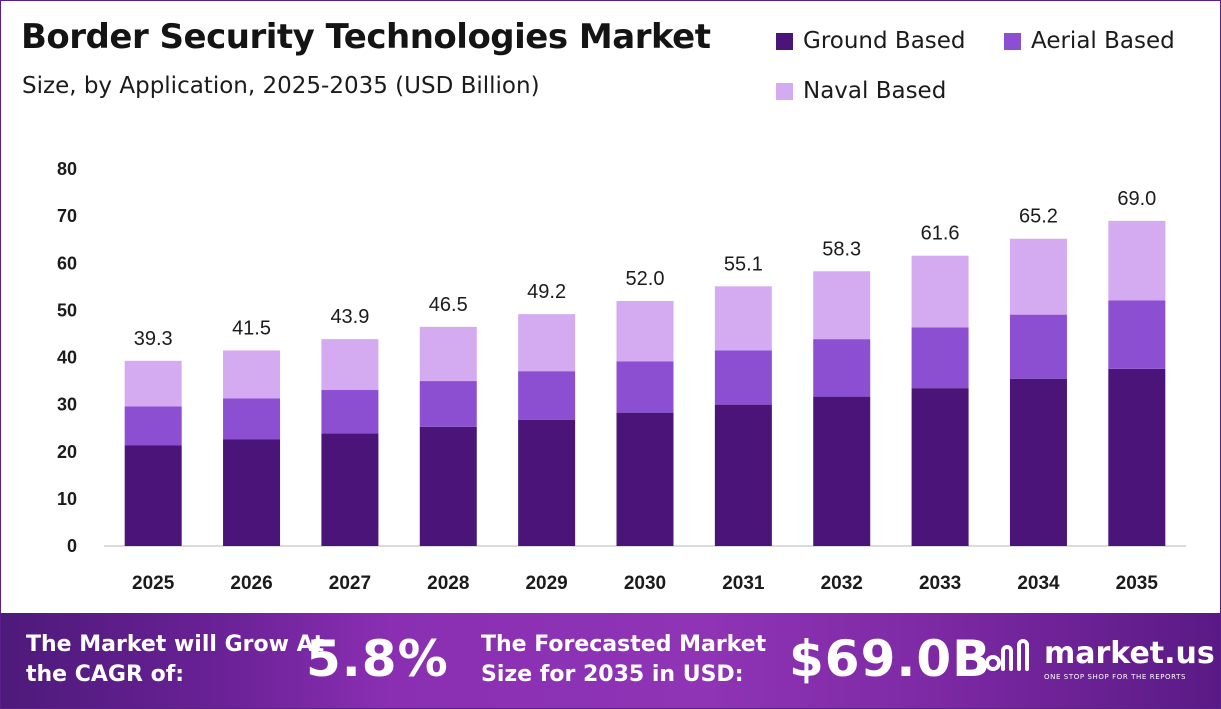 This screenshot has height=709, width=1221. What do you see at coordinates (1129, 653) in the screenshot?
I see `brand-name: market.us` at bounding box center [1129, 653].